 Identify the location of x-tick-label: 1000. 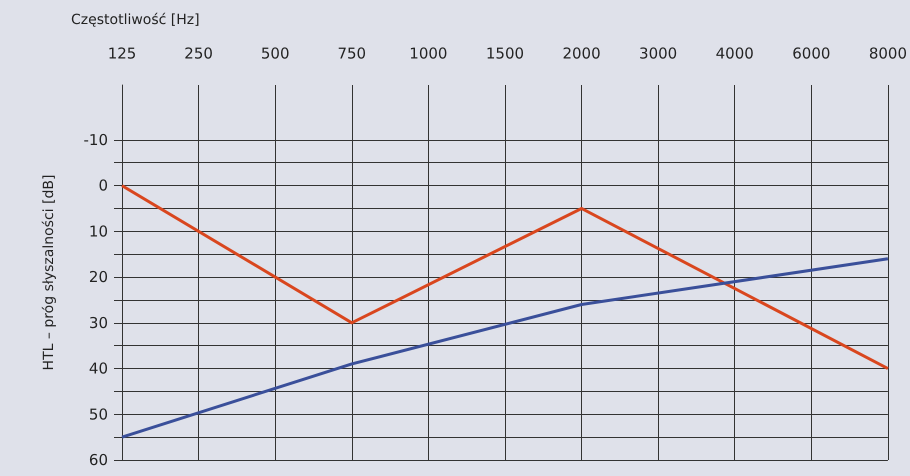
(428, 53).